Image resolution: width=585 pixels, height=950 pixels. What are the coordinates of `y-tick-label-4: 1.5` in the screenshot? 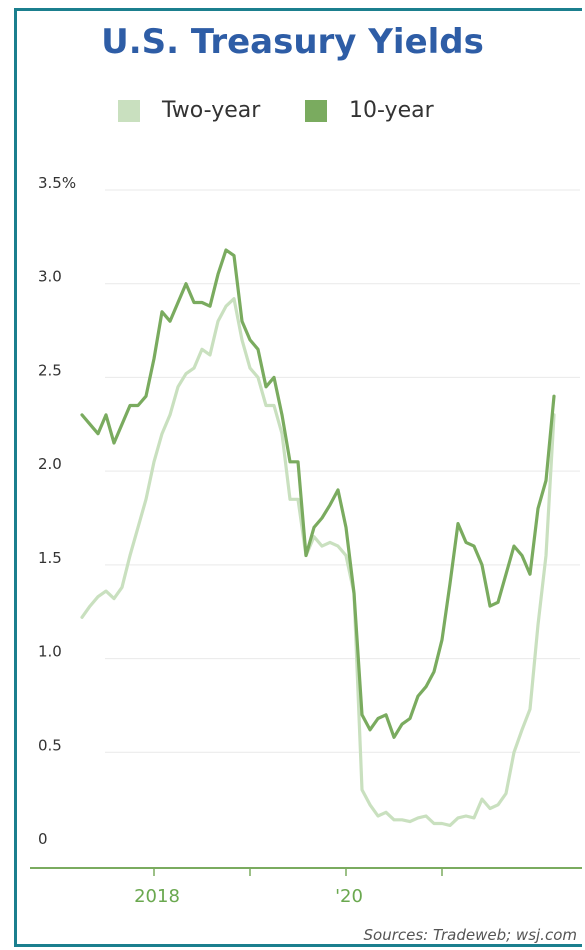 It's located at (50, 558).